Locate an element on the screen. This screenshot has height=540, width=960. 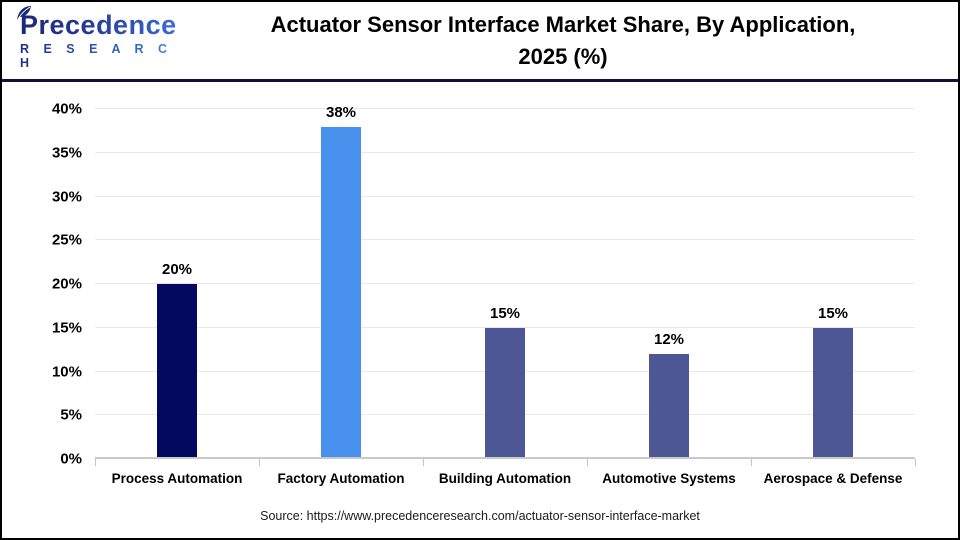
category-label: Building Automation is located at coordinates (505, 478).